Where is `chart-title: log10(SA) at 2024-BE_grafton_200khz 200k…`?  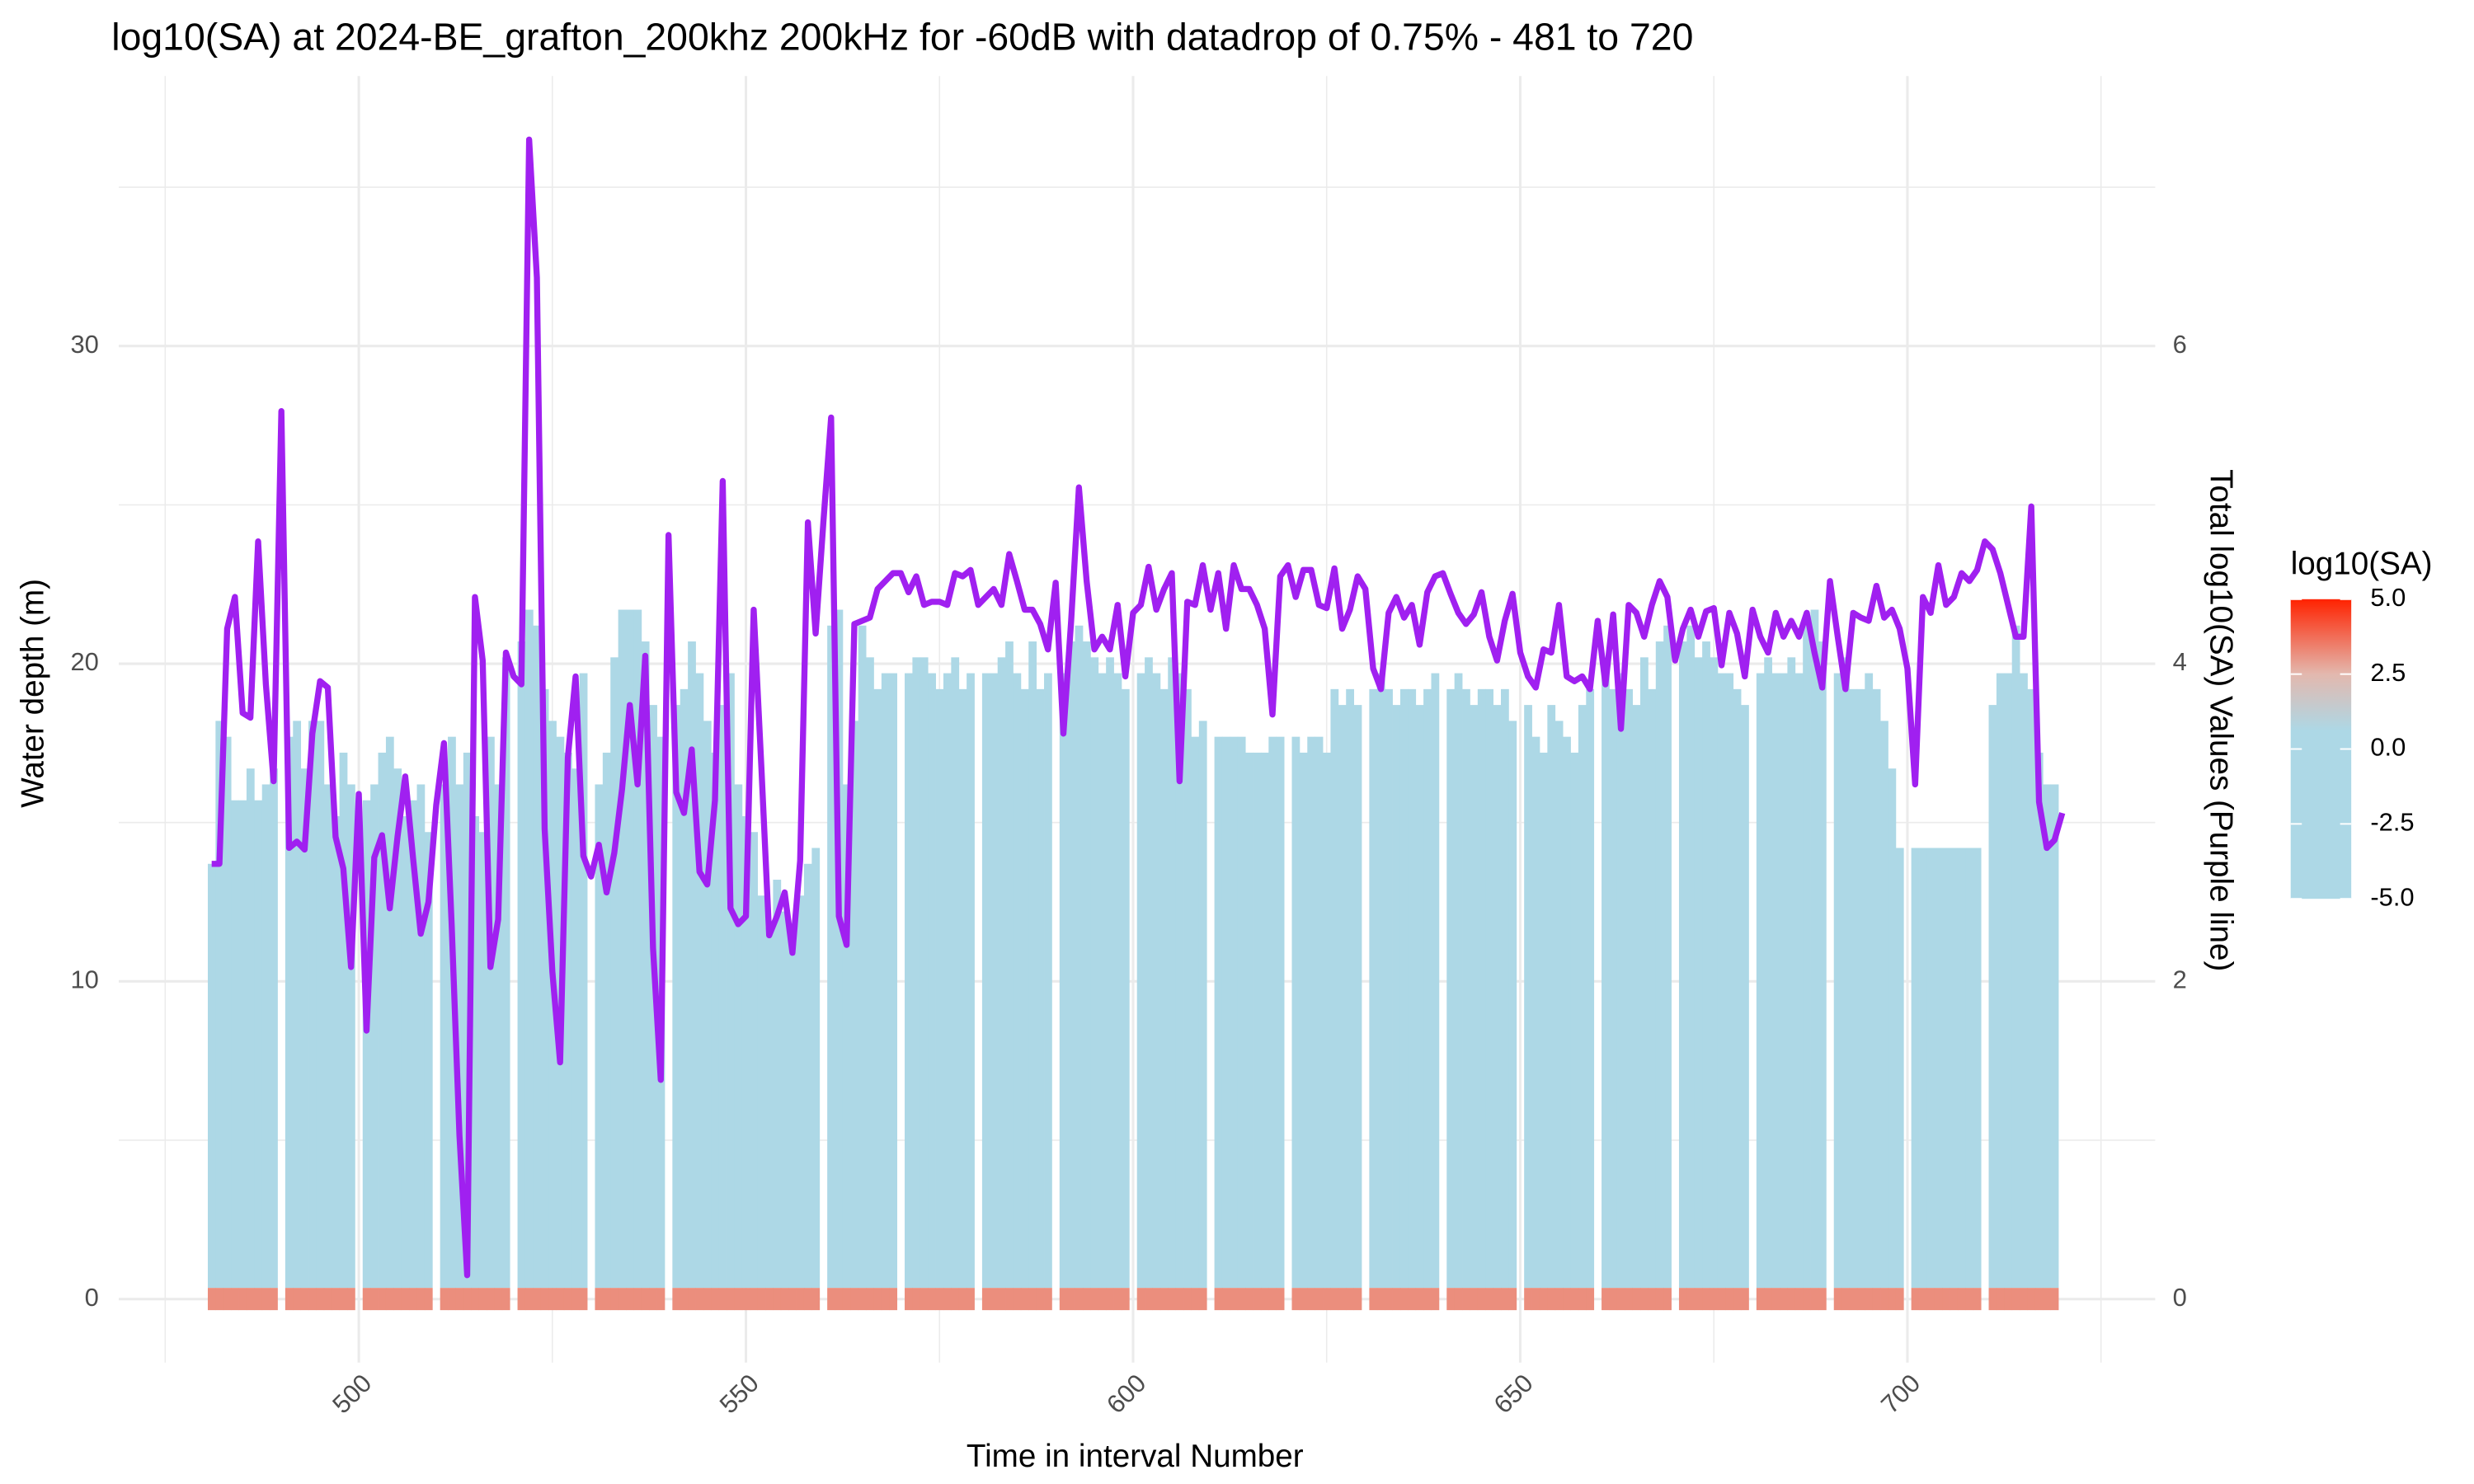
chart-title: log10(SA) at 2024-BE_grafton_200khz 200k… is located at coordinates (902, 37).